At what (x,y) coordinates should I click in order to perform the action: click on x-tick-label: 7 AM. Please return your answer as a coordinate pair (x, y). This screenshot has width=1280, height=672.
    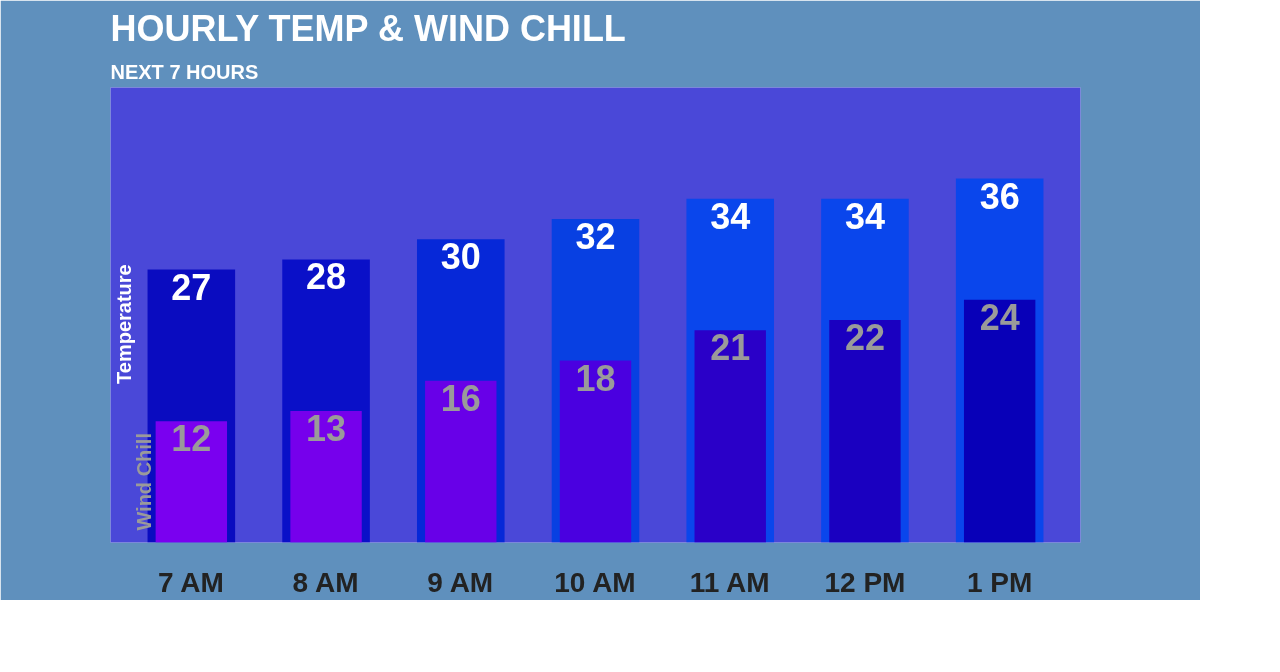
    Looking at the image, I should click on (190, 582).